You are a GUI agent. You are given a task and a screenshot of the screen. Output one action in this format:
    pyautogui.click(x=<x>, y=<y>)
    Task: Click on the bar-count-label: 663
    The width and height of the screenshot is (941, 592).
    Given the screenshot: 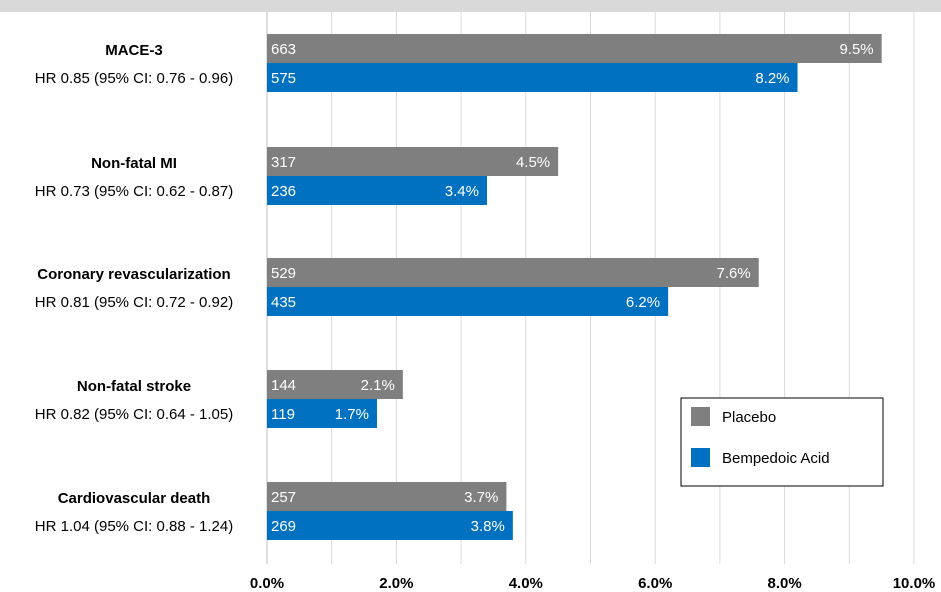 What is the action you would take?
    pyautogui.click(x=283, y=49)
    